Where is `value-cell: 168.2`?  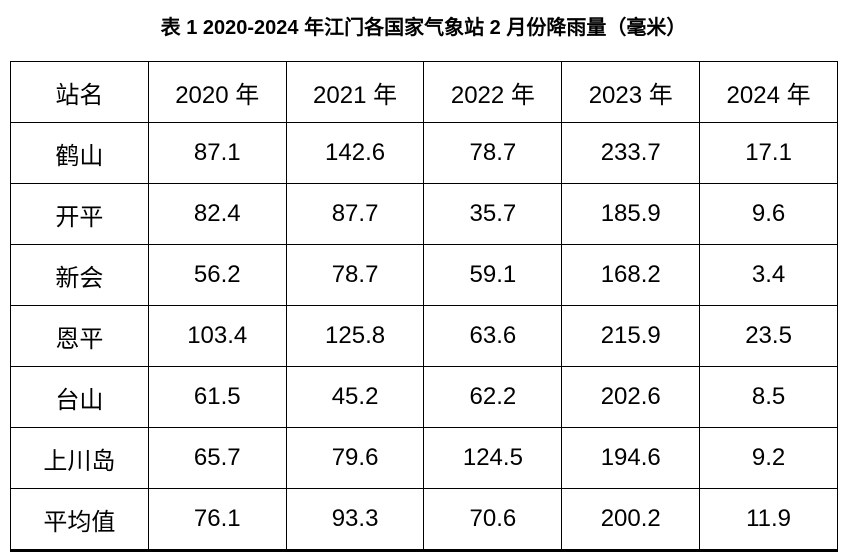
value-cell: 168.2 is located at coordinates (631, 275).